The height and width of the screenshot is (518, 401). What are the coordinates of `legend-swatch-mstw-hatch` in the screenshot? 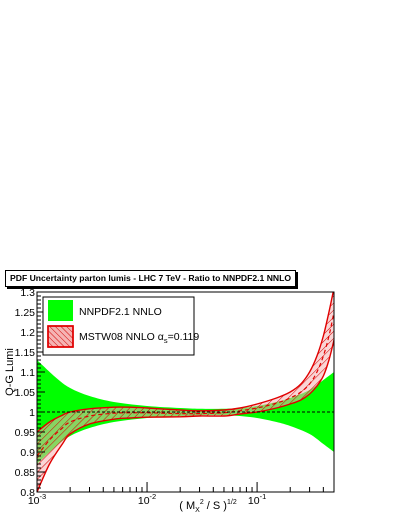 It's located at (60, 336).